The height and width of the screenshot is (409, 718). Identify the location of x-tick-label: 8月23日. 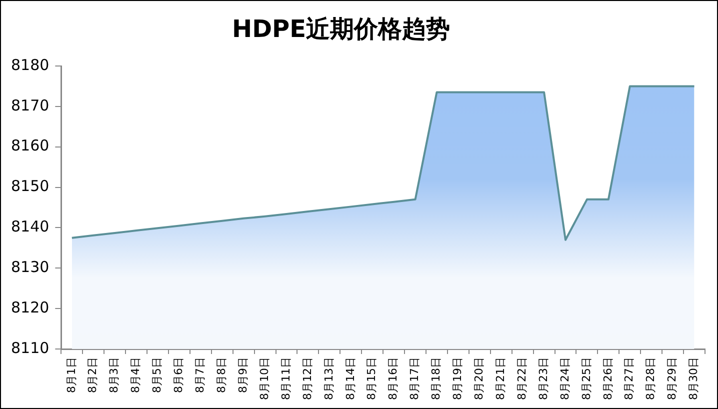
(543, 378).